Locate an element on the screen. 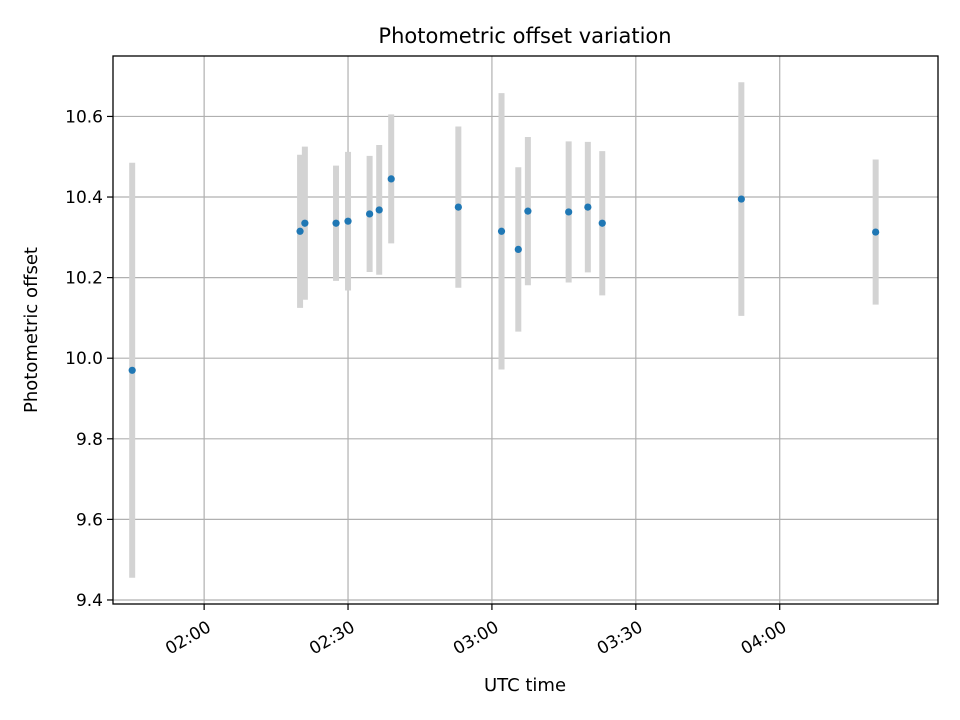 Image resolution: width=960 pixels, height=720 pixels. y-axis-ticks: 9.4 9.6 9.8 10.0 10.2 10.4 10.6 is located at coordinates (89, 359).